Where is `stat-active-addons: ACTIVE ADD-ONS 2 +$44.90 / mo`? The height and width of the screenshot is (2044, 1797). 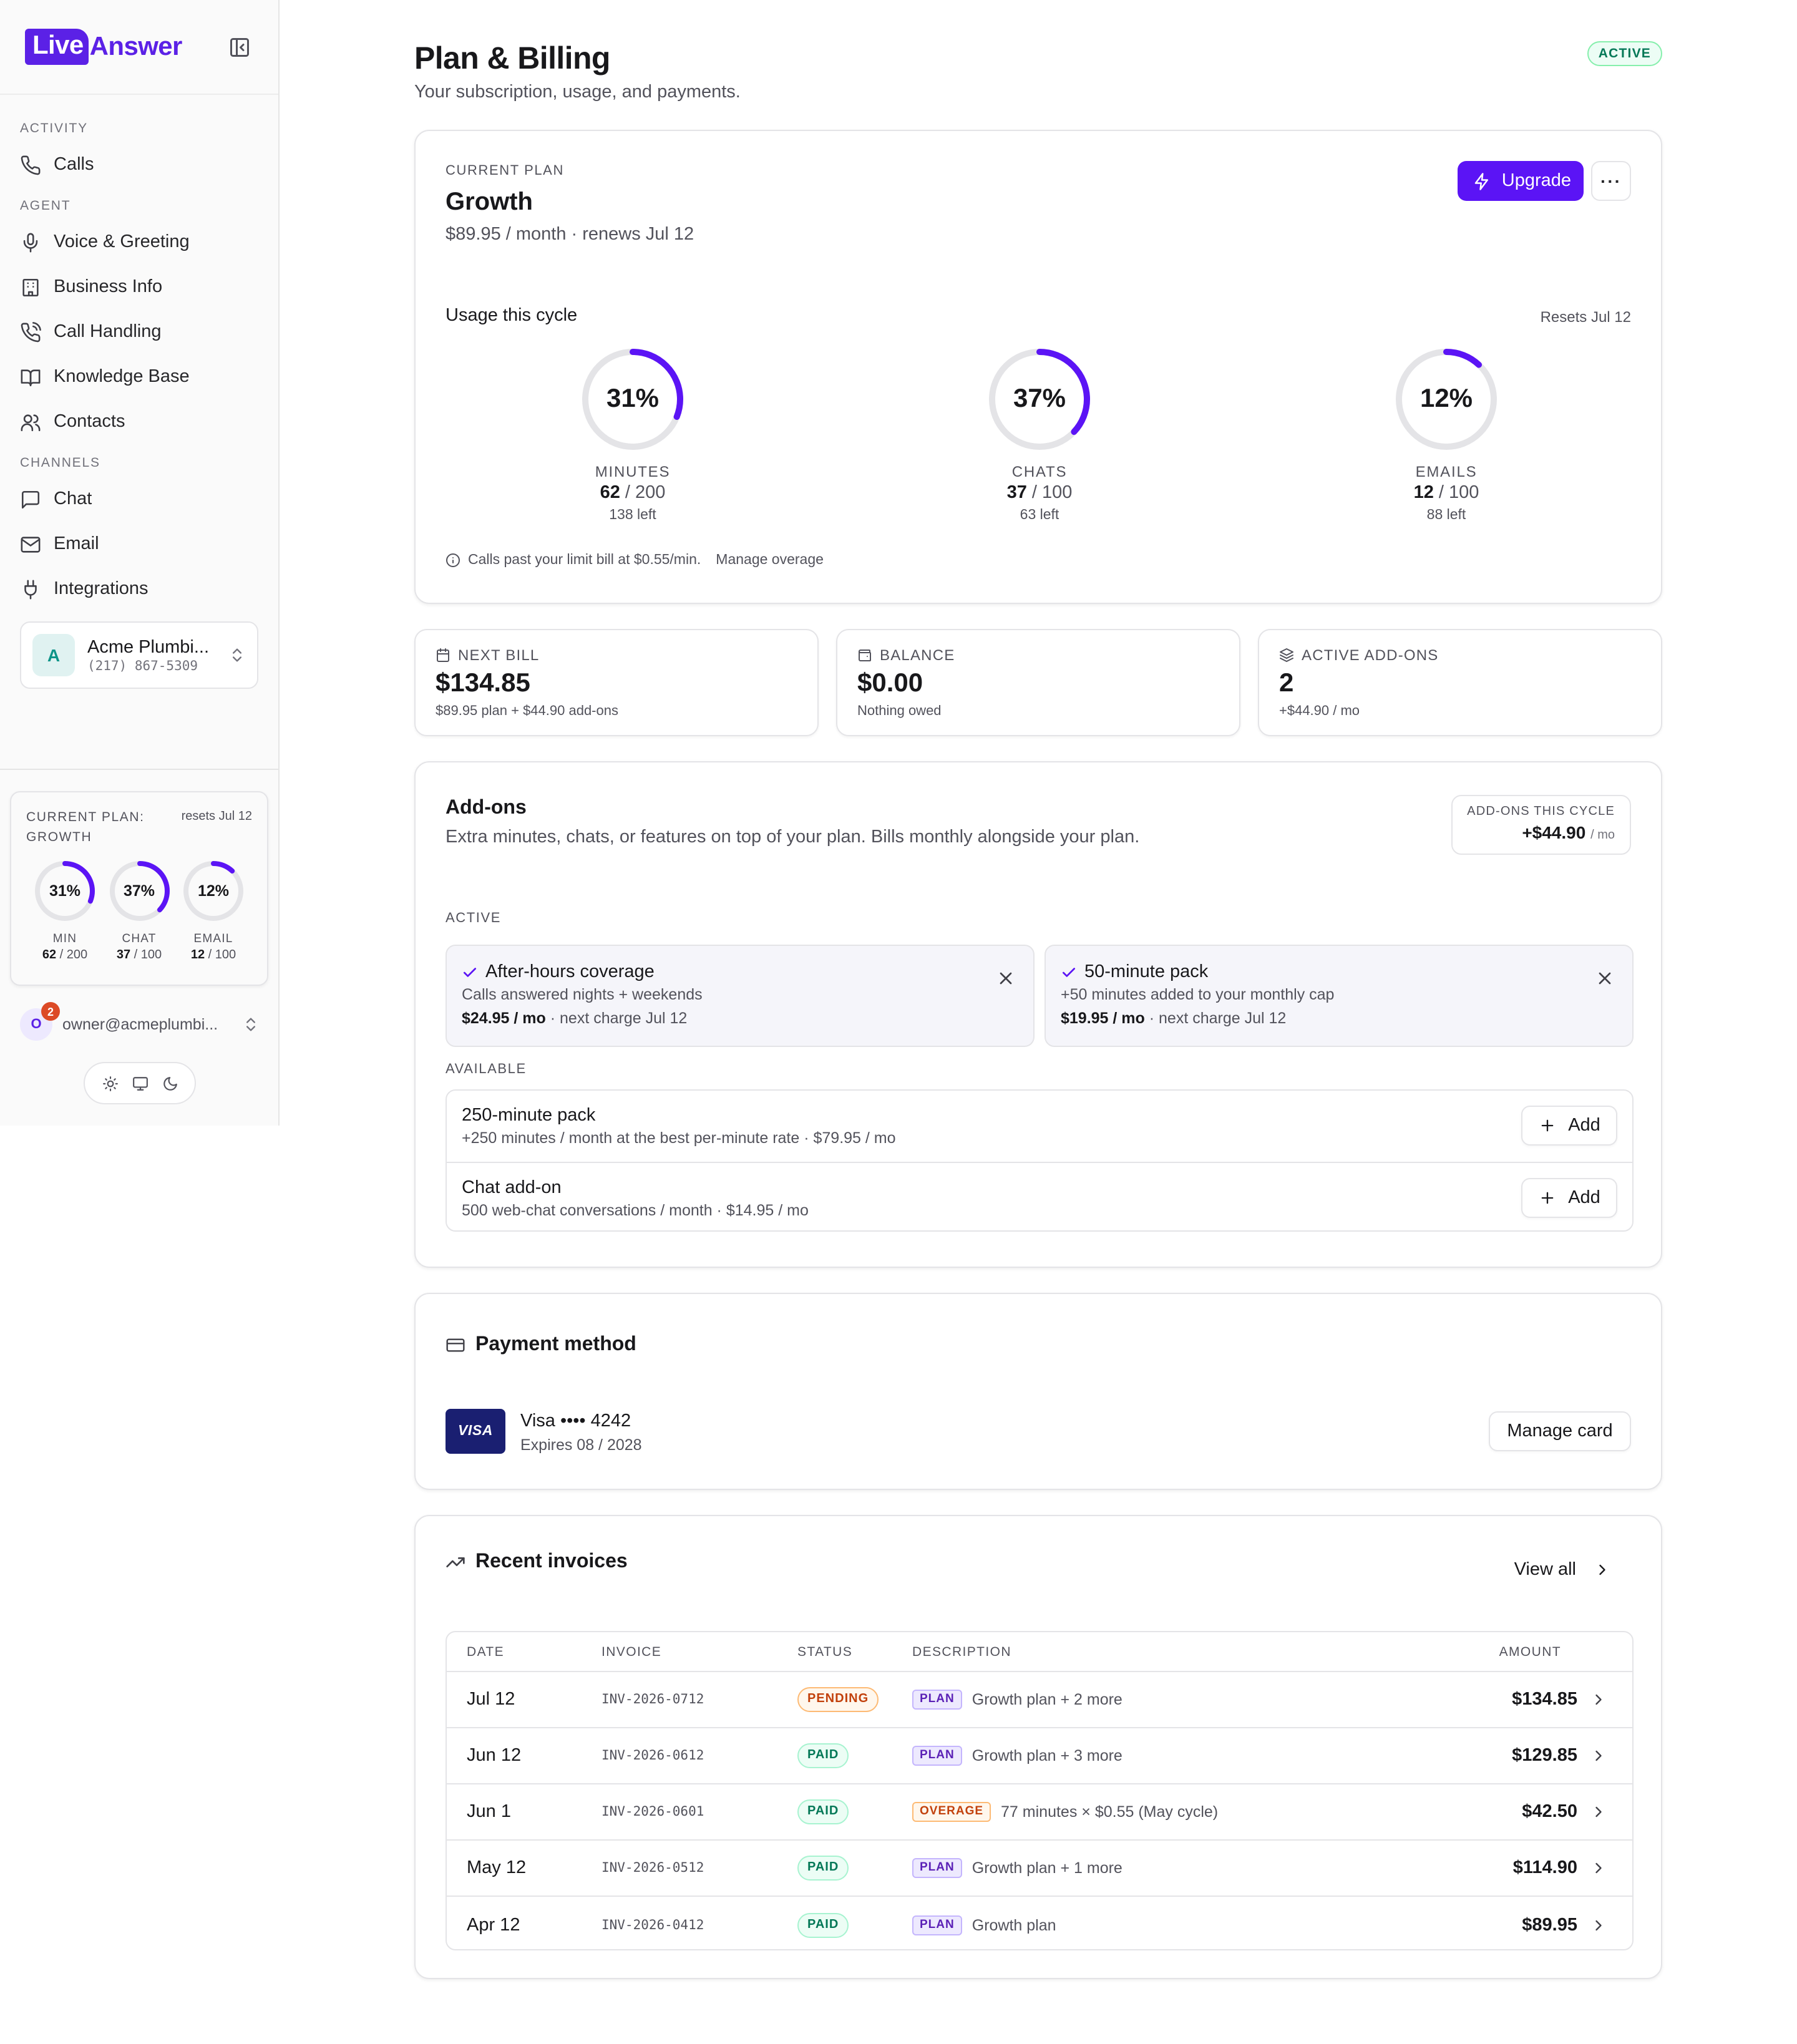
stat-active-addons: ACTIVE ADD-ONS 2 +$44.90 / mo is located at coordinates (1460, 682).